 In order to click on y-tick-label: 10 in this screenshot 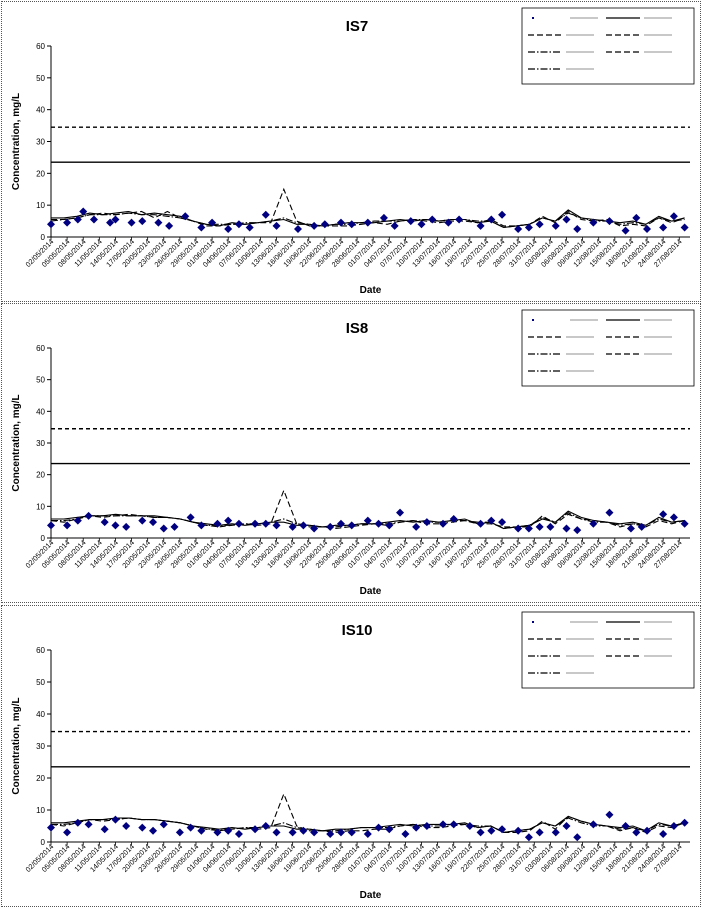, I will do `click(40, 810)`.